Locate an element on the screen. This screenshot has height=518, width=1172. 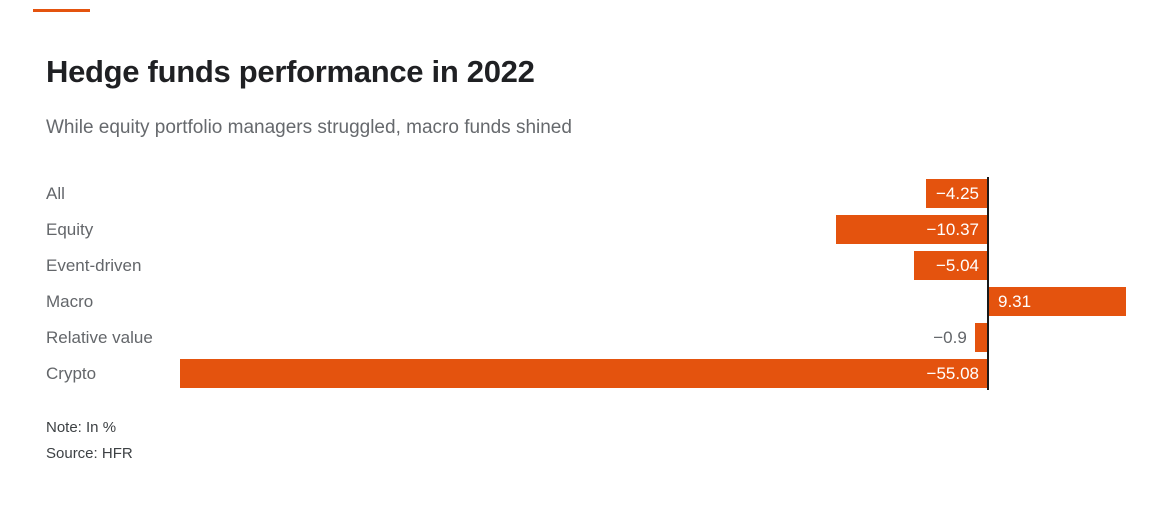
value-label: 9.31 is located at coordinates (1015, 301).